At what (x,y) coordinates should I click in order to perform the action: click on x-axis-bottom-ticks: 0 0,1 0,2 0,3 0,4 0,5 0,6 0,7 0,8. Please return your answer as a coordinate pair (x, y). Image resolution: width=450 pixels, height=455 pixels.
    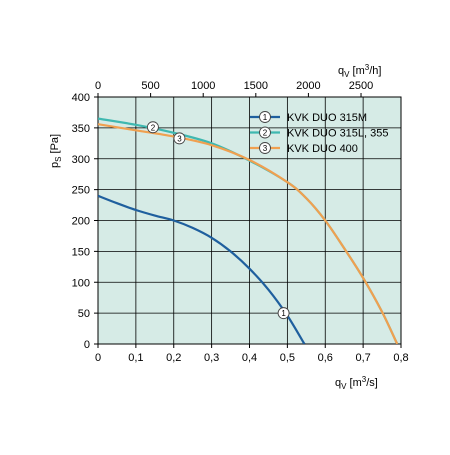
    Looking at the image, I should click on (252, 354).